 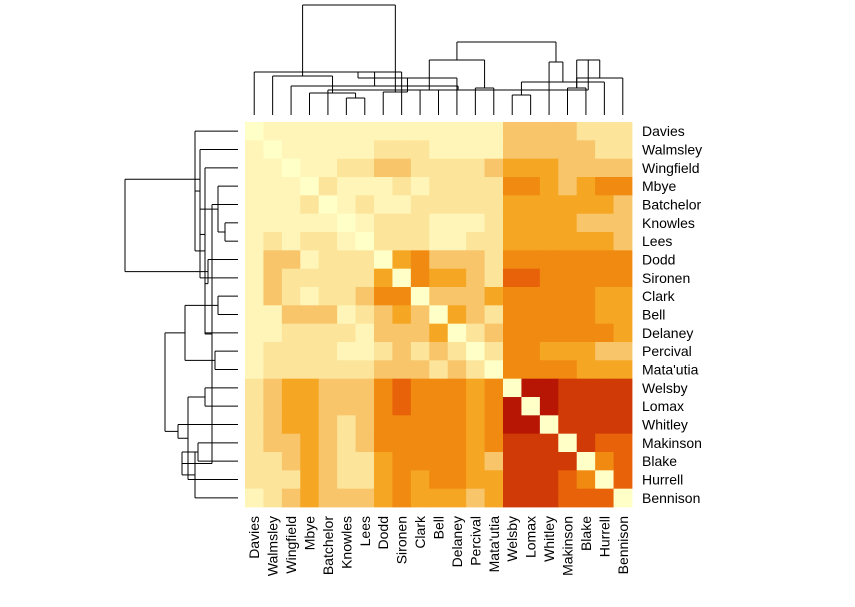 I want to click on row-label: Mbye, so click(x=659, y=186).